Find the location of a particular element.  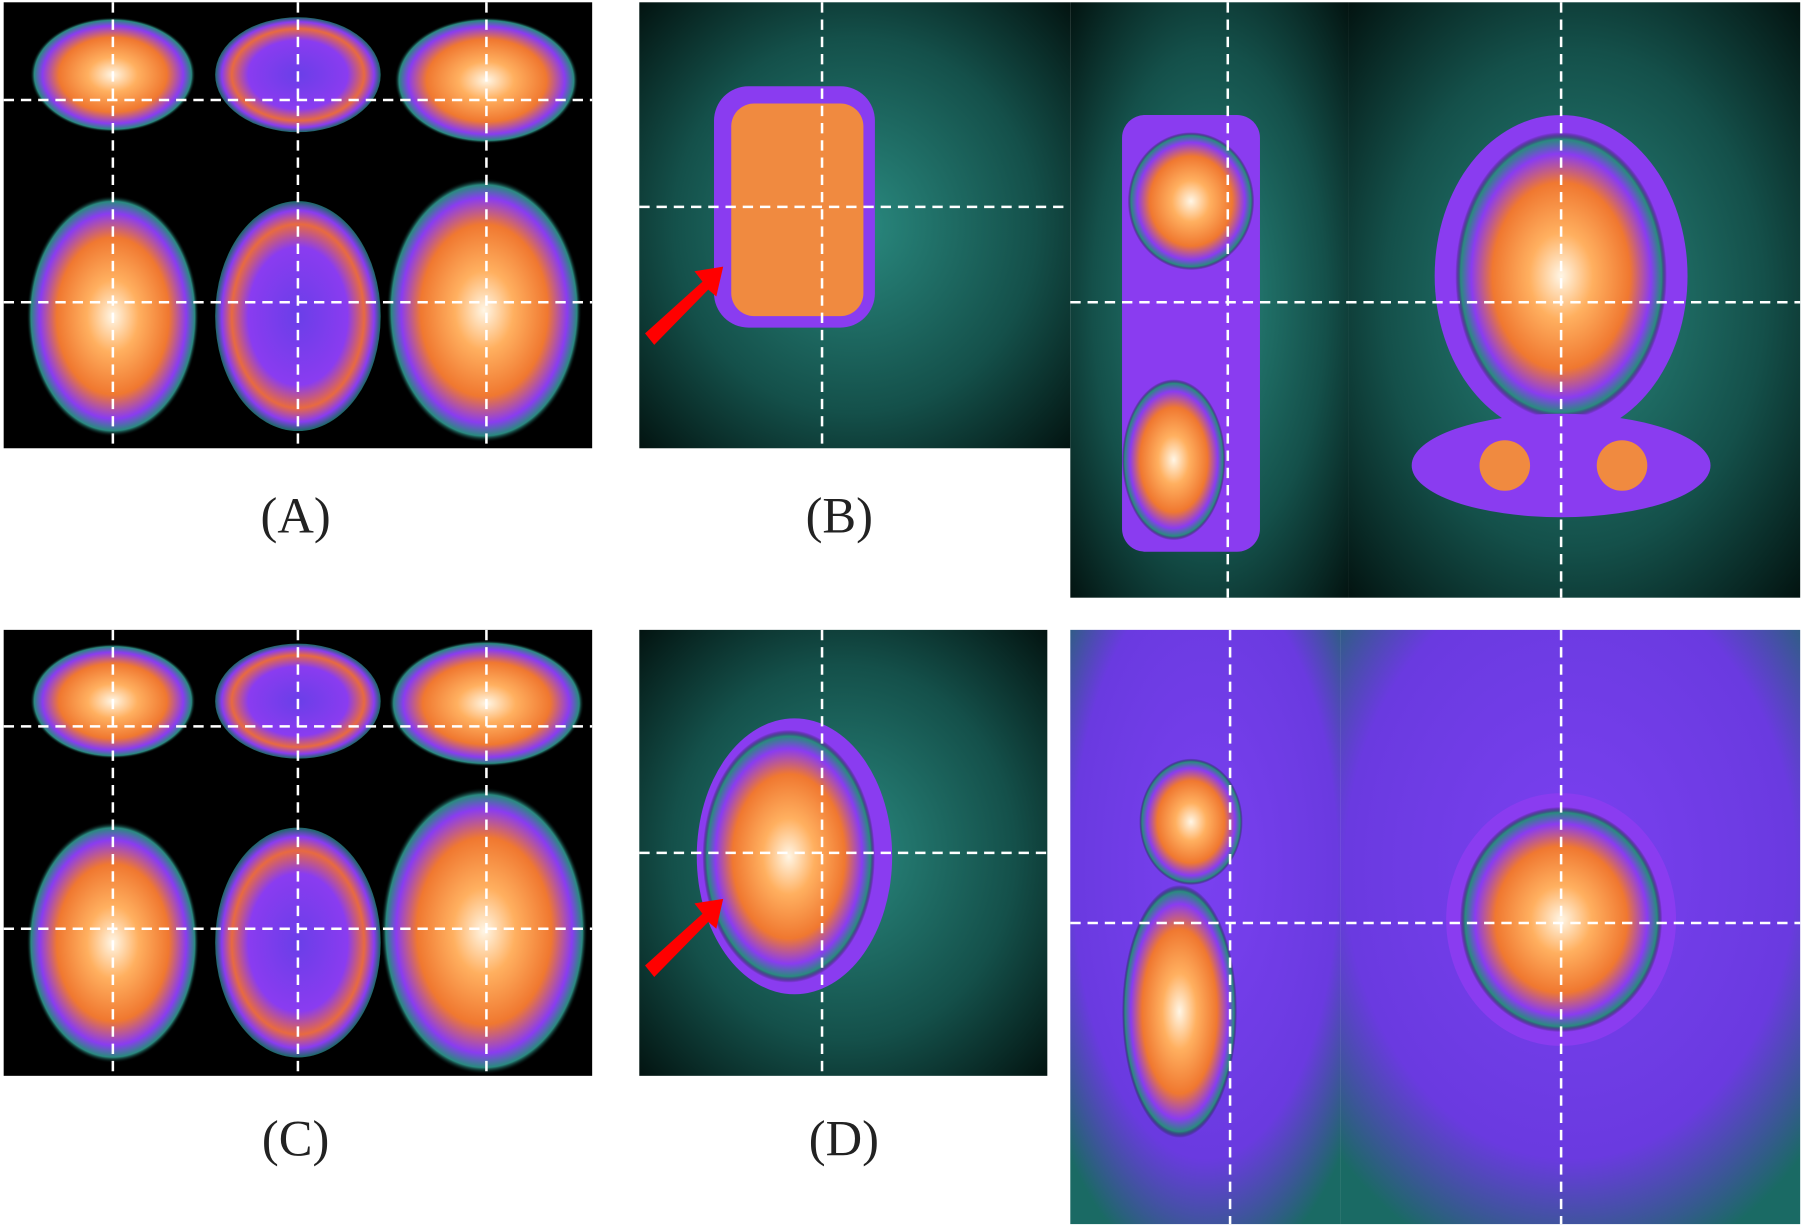

panel-label: (A) is located at coordinates (296, 515).